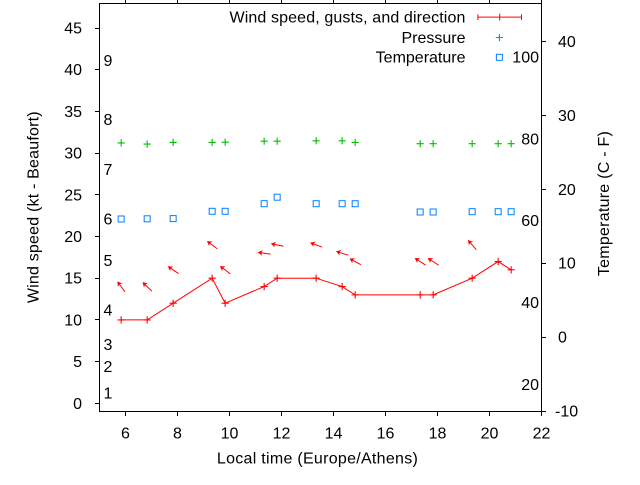 The height and width of the screenshot is (485, 640). I want to click on svg-text: 1, so click(107, 394).